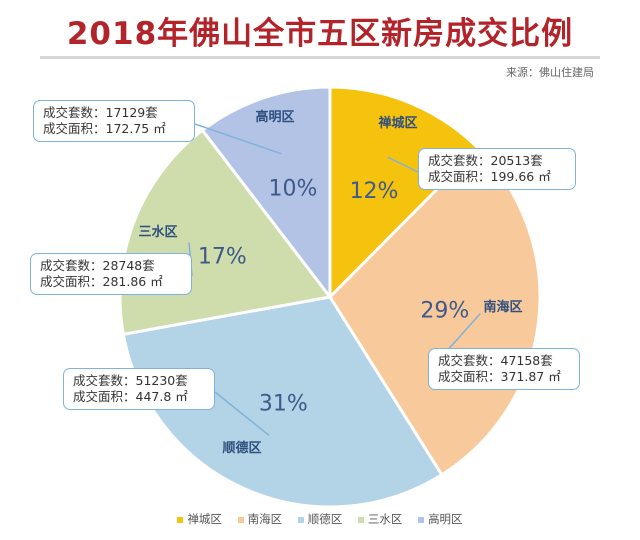  Describe the element at coordinates (101, 281) in the screenshot. I see `callout-area: 成交面积：281.86 ㎡` at that location.